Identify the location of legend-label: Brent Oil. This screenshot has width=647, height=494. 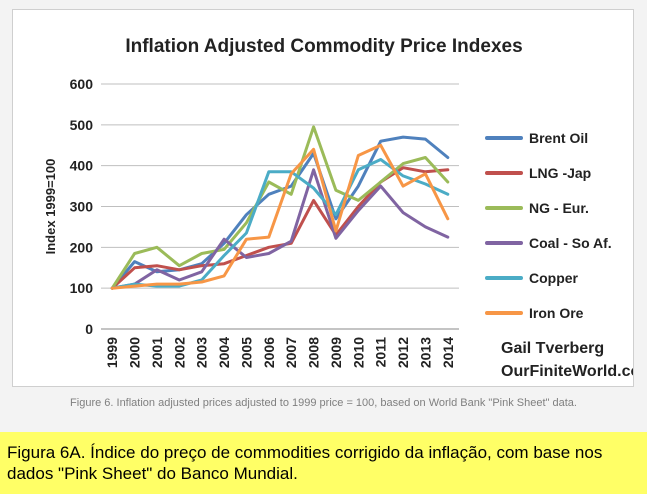
(558, 138).